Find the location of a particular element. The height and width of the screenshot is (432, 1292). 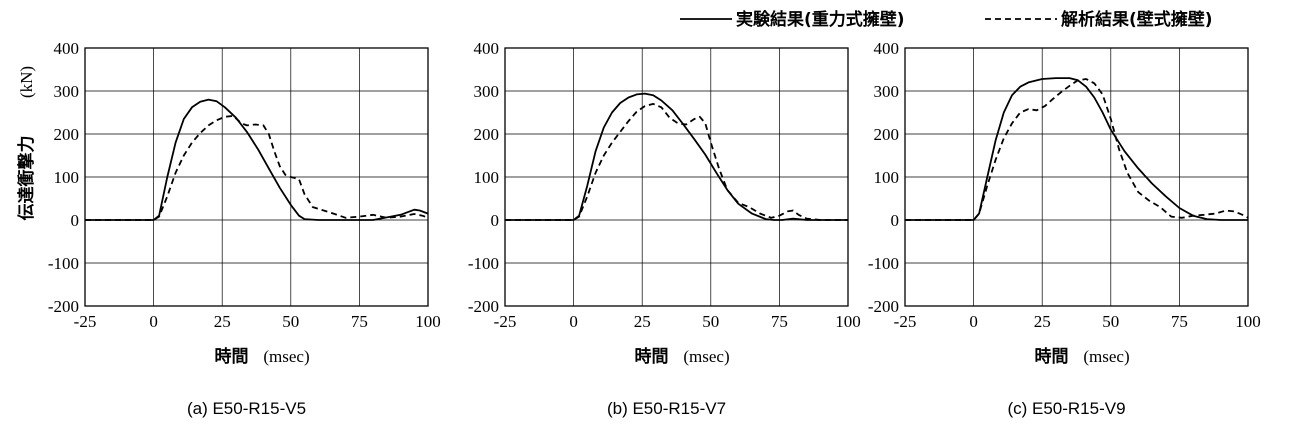

panel-caption-c: (c) E50-R15-V9 is located at coordinates (1066, 408).